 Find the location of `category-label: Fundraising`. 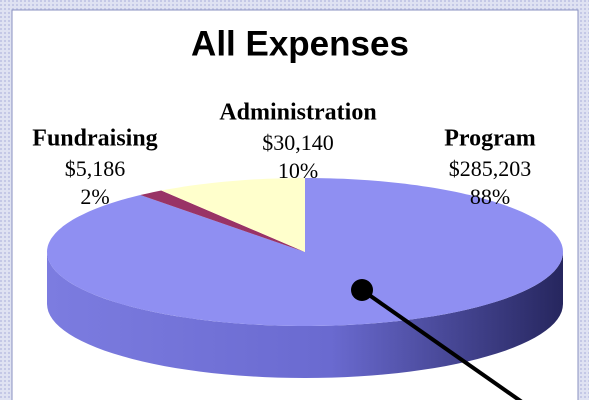

category-label: Fundraising is located at coordinates (94, 139).